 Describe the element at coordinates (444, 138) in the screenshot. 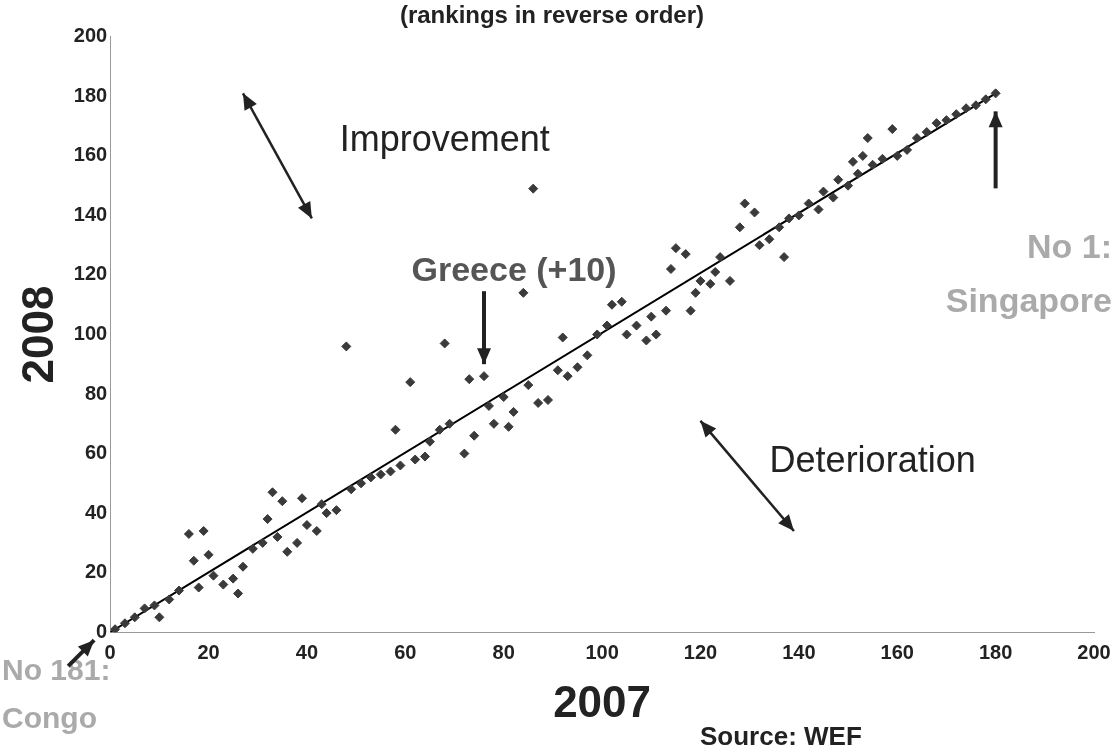

I see `annotation: Improvement` at that location.